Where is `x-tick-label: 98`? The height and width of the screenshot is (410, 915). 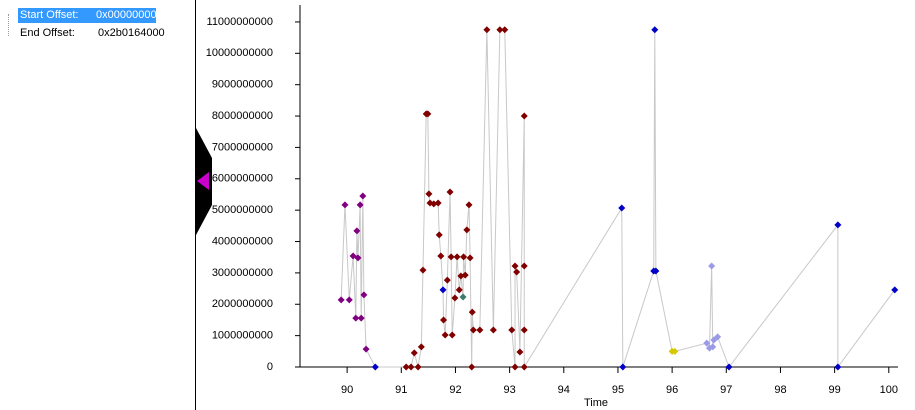
x-tick-label: 98 is located at coordinates (780, 390).